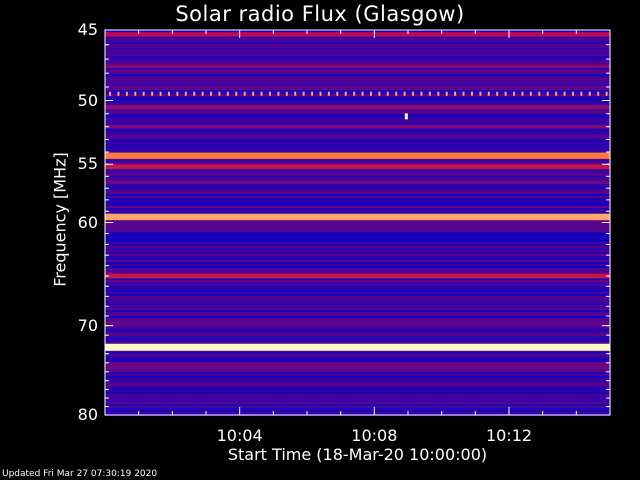  What do you see at coordinates (87, 164) in the screenshot?
I see `y-tick-label: 55` at bounding box center [87, 164].